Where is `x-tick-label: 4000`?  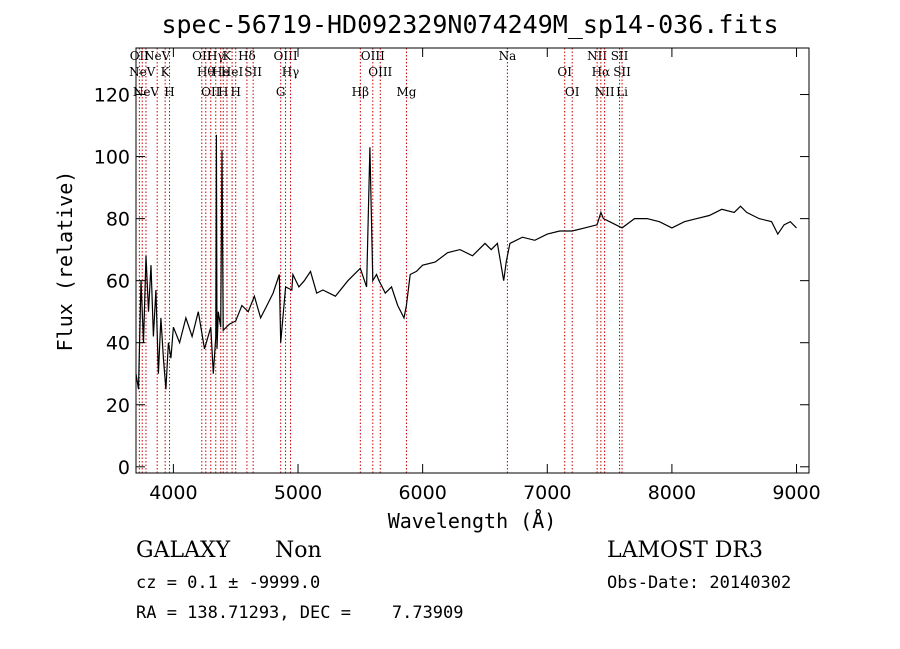
x-tick-label: 4000 is located at coordinates (173, 493).